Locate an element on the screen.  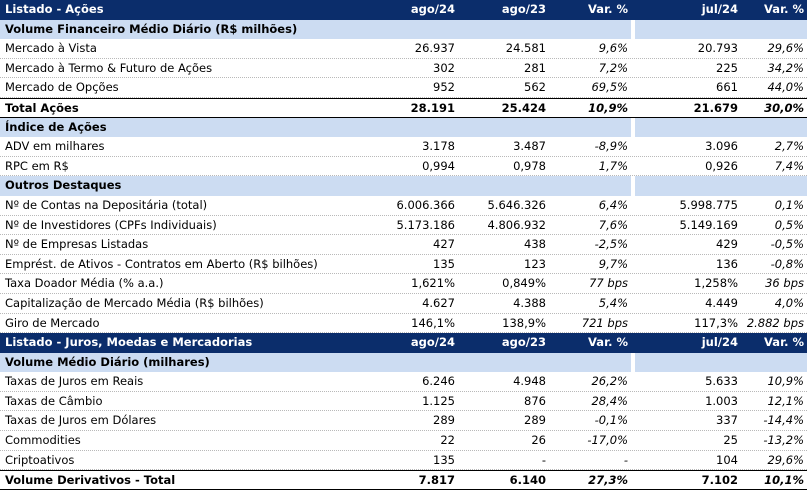
table-row-ago23-cell: 4.388 is located at coordinates (529, 302).